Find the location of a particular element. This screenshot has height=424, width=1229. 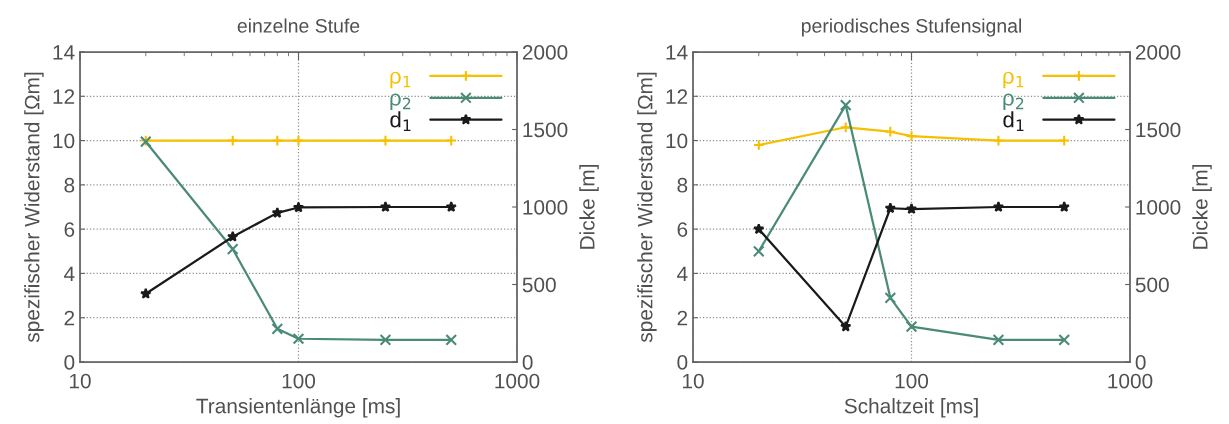

chart-title: einzelne Stufe is located at coordinates (298, 25).